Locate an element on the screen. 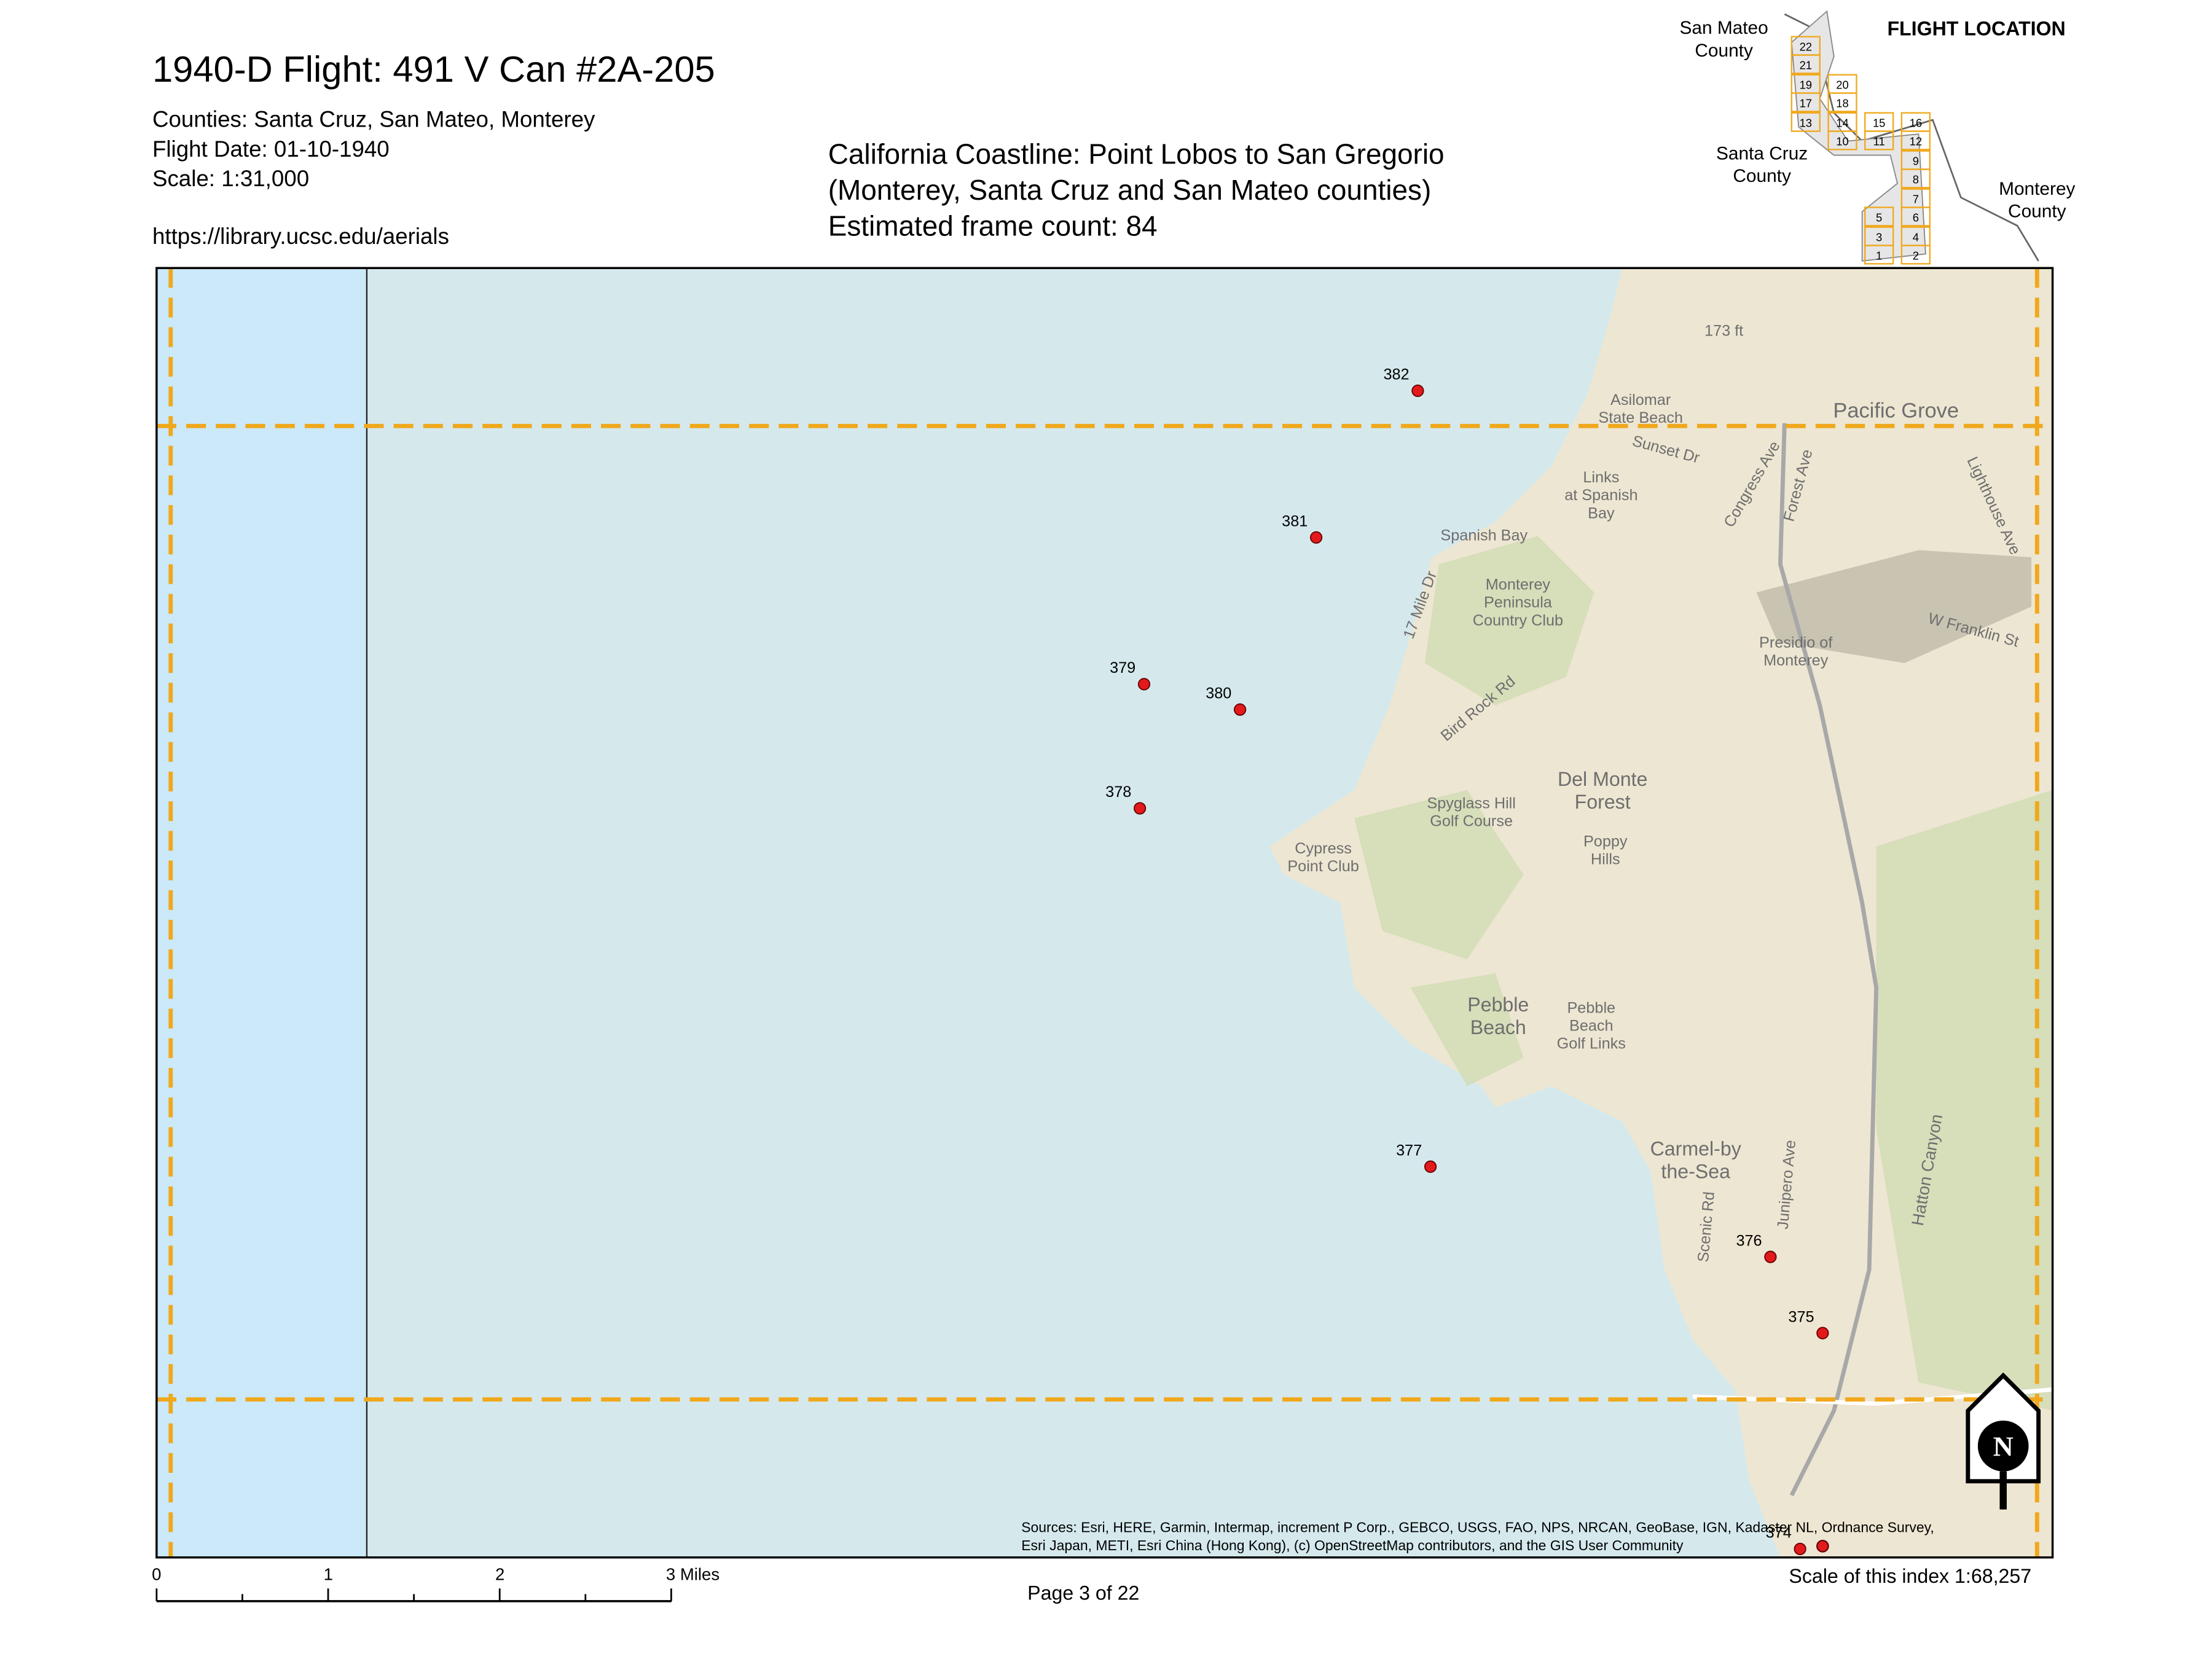 The height and width of the screenshot is (1659, 2212). map-label-line: Presidio of is located at coordinates (1796, 642).